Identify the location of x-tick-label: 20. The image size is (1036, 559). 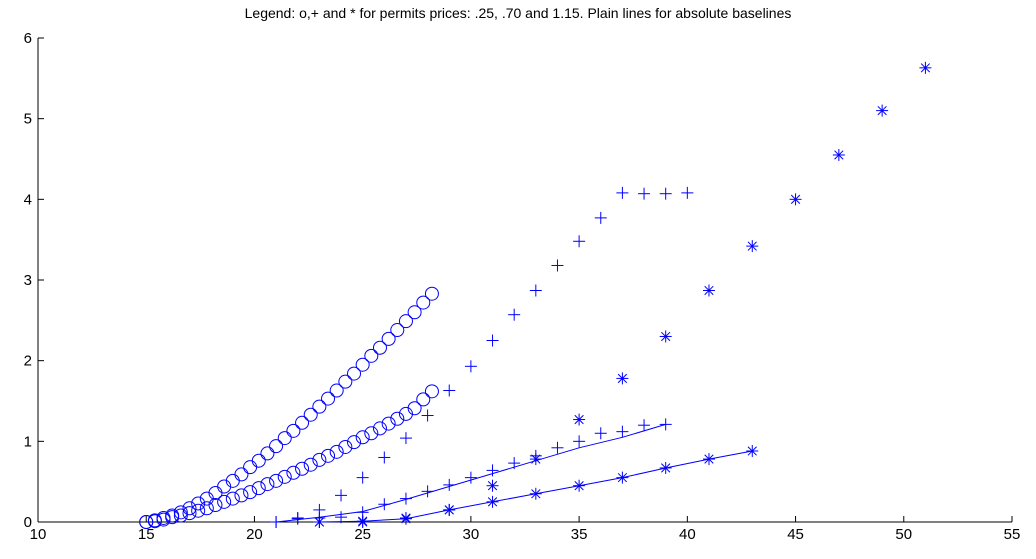
(254, 534).